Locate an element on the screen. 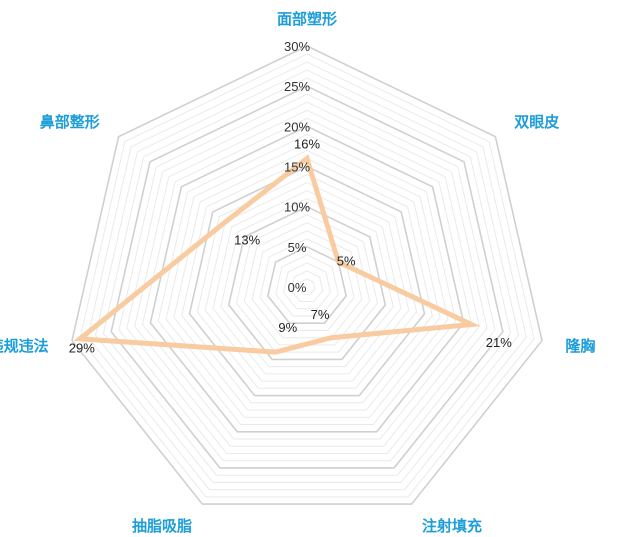 Image resolution: width=617 pixels, height=537 pixels. data-label: 7% is located at coordinates (320, 314).